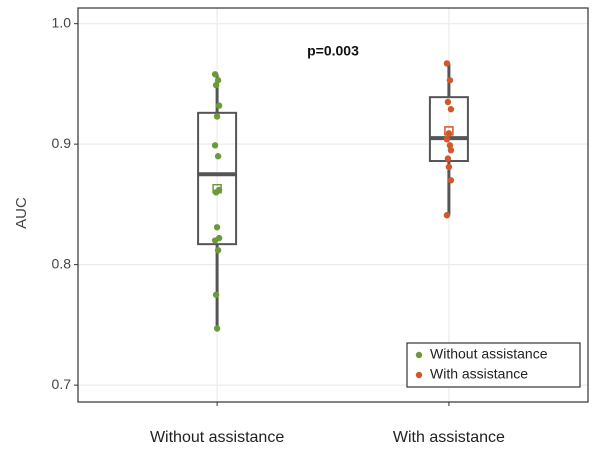  Describe the element at coordinates (62, 143) in the screenshot. I see `y-tick-label: 0.9` at that location.